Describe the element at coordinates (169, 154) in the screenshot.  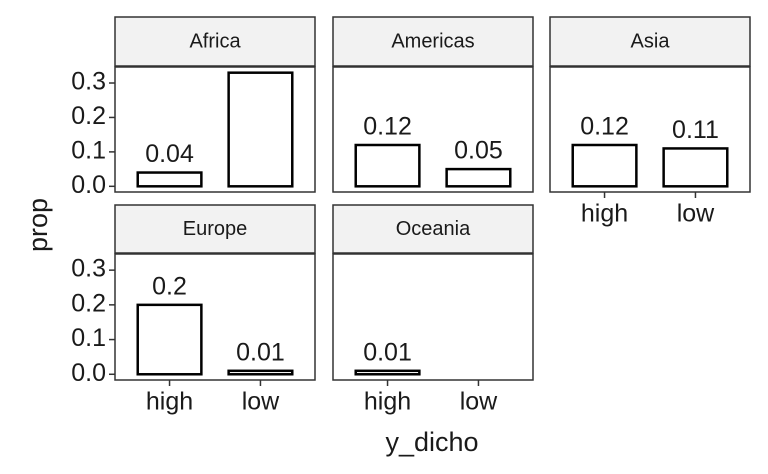
I see `value-label: 0.04` at that location.